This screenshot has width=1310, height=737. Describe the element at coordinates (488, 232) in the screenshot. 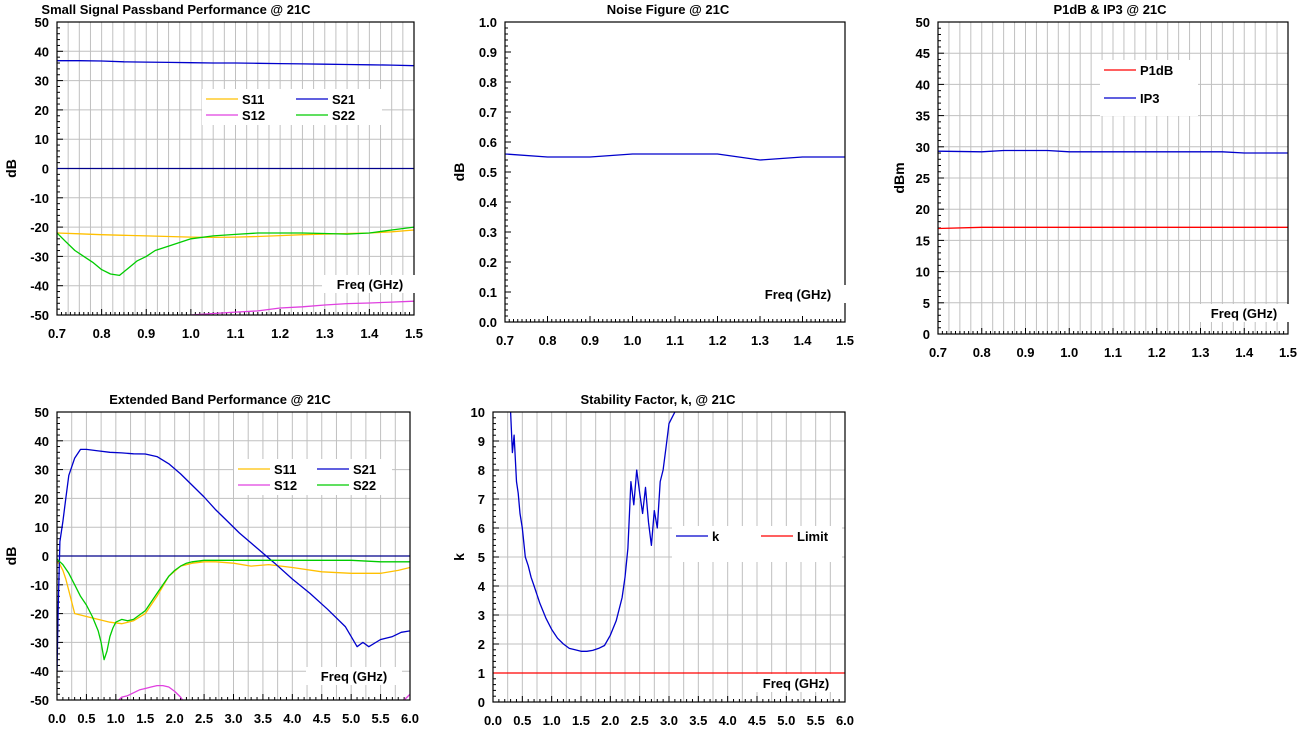

I see `y-tick-label: 0.3` at that location.